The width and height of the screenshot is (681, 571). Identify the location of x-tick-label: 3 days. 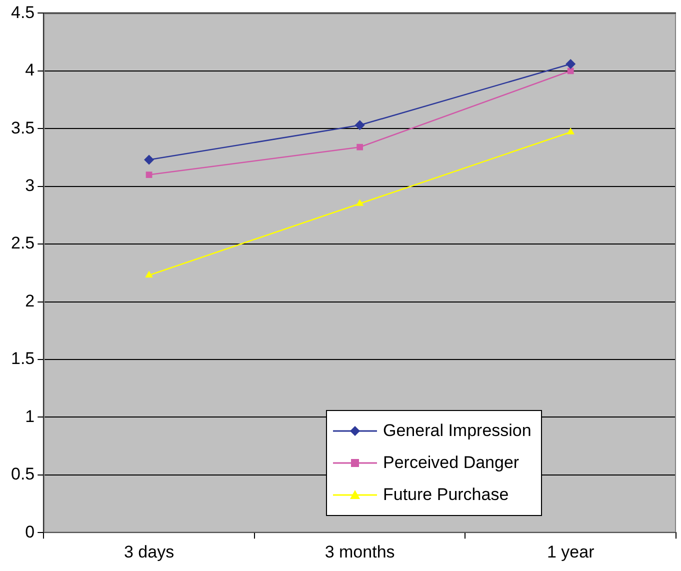
(149, 552).